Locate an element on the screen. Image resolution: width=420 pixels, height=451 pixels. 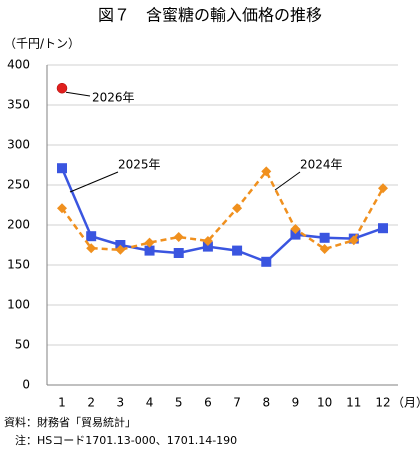
y-tick-label: 200 is located at coordinates (18, 225).